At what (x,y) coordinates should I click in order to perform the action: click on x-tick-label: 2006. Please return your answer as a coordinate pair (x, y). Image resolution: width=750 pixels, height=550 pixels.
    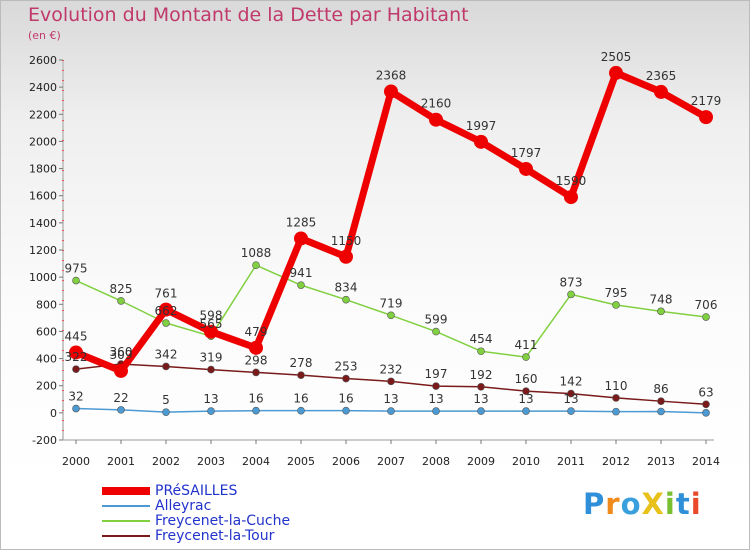
    Looking at the image, I should click on (346, 461).